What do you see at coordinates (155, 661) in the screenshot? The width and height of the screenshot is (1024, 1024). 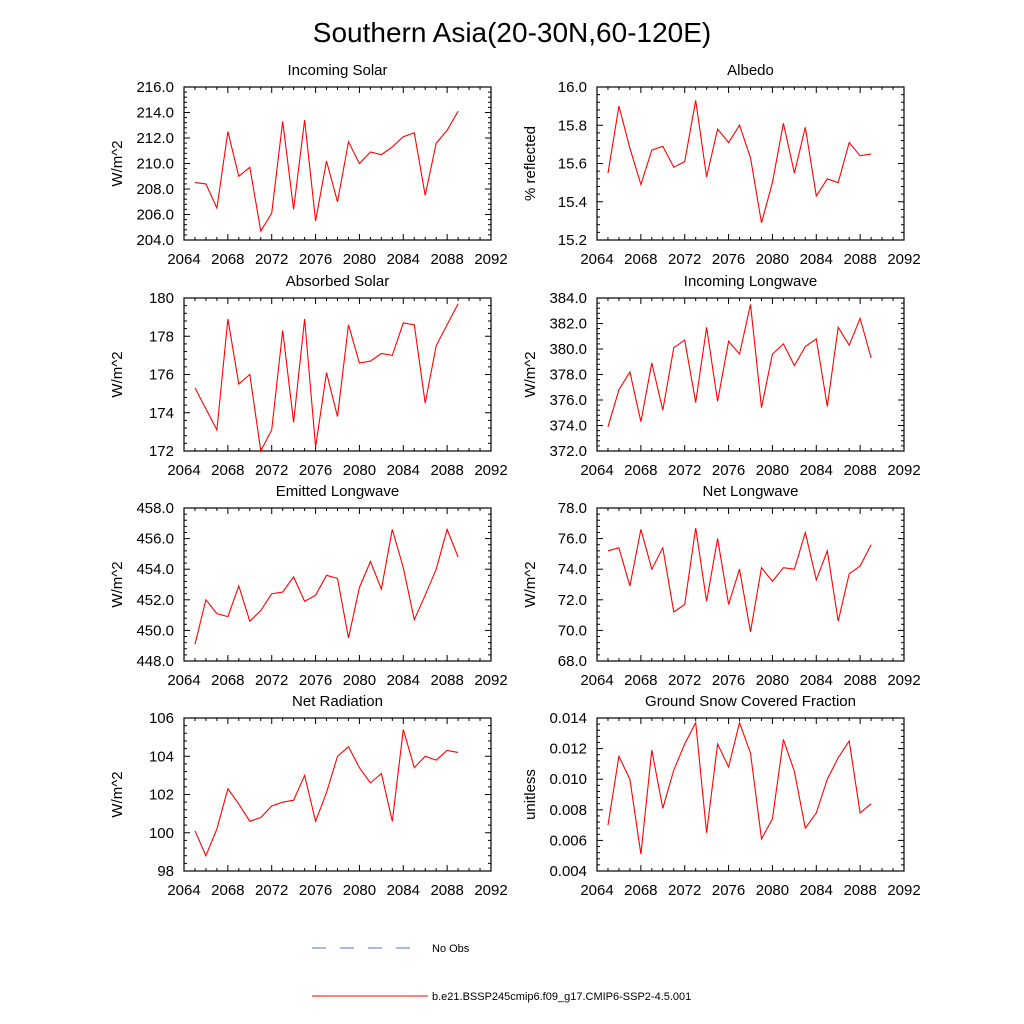 I see `y-tick-label: 448.0` at bounding box center [155, 661].